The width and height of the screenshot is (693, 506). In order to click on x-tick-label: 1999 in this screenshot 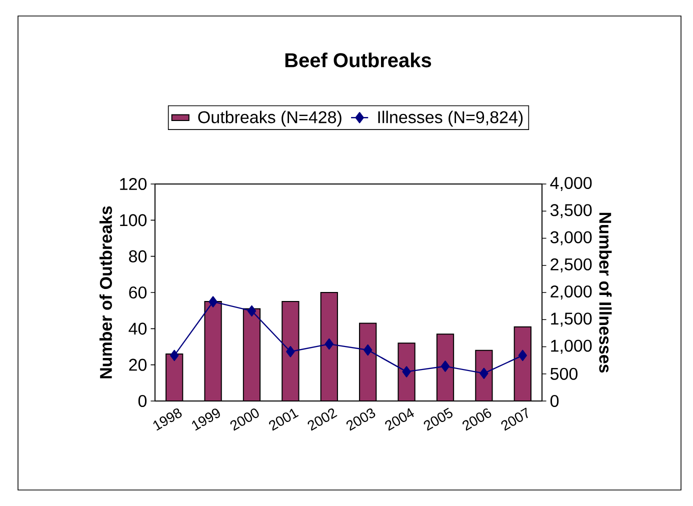, I will do `click(206, 419)`.